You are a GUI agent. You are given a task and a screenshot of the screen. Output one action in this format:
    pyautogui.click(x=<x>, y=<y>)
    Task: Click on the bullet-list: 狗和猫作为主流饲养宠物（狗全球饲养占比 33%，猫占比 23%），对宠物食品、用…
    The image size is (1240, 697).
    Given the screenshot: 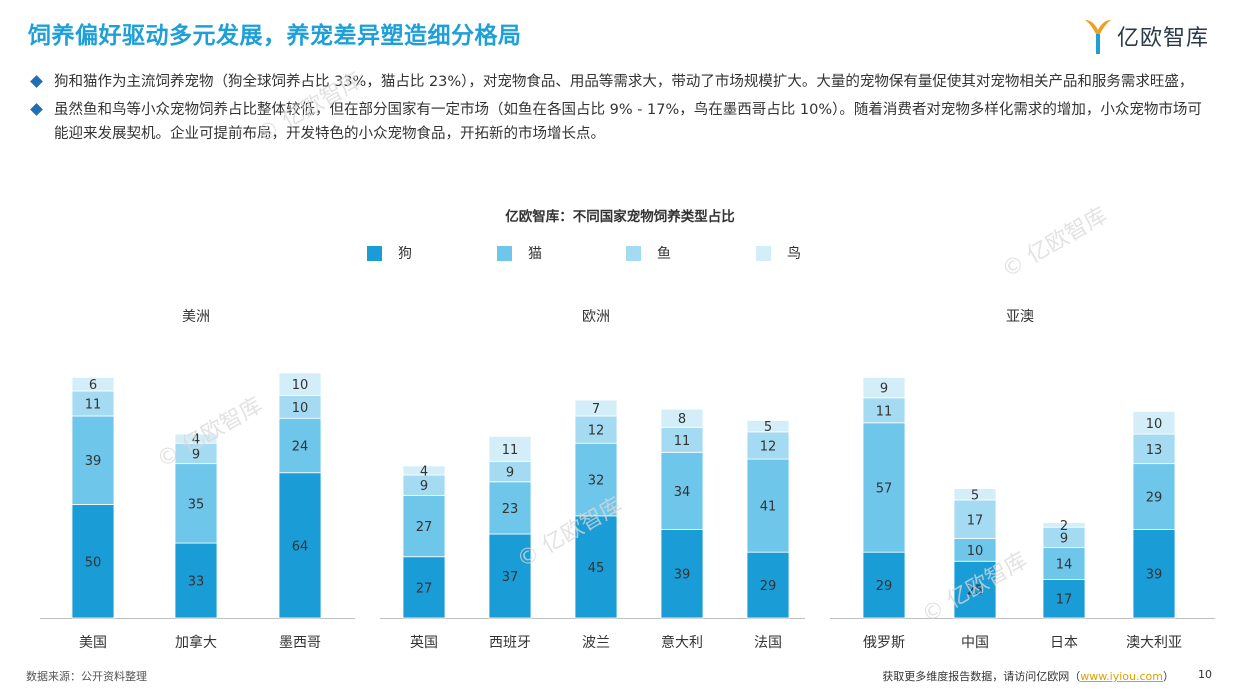 What is the action you would take?
    pyautogui.click(x=622, y=110)
    